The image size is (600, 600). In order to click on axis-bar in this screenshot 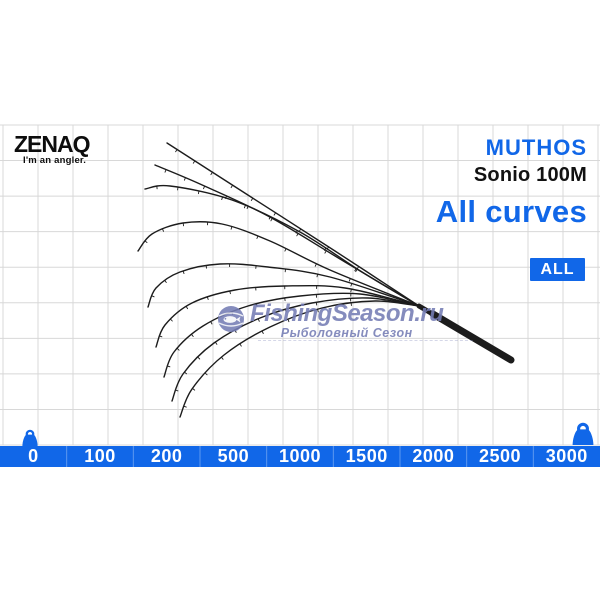, I will do `click(300, 456)`.